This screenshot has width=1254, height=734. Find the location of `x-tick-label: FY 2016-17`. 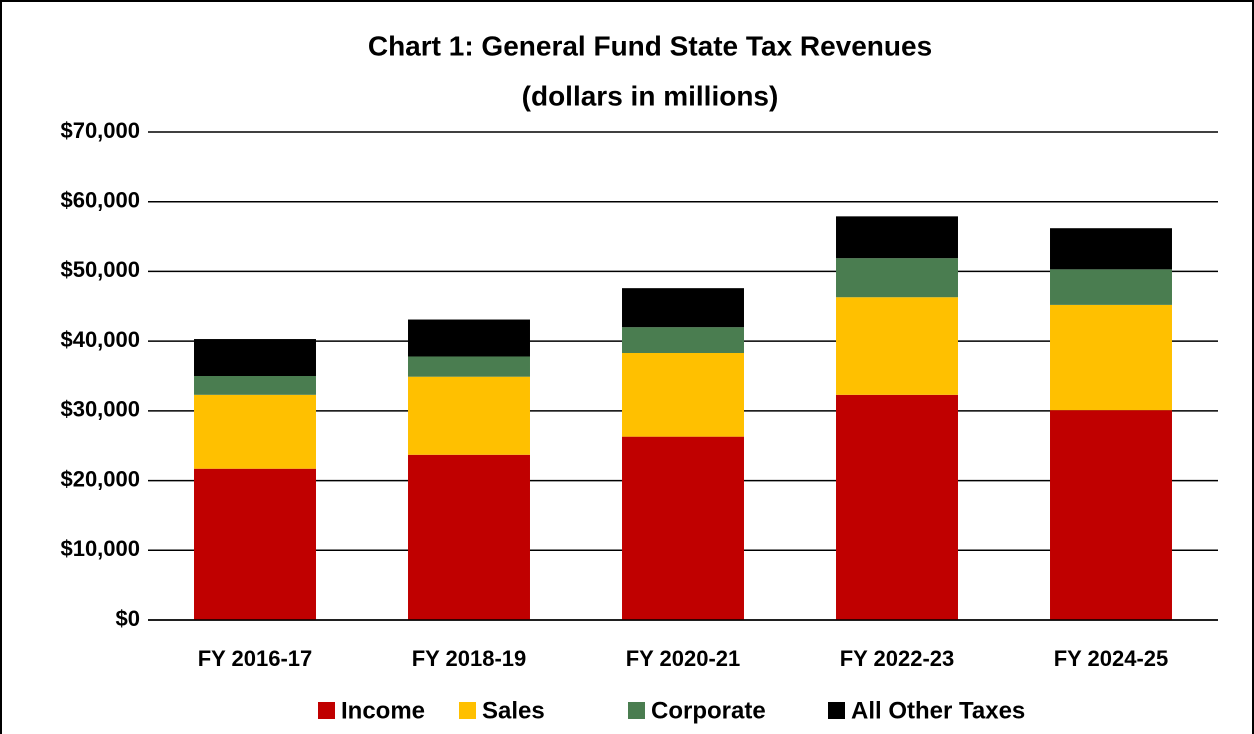

x-tick-label: FY 2016-17 is located at coordinates (255, 658).